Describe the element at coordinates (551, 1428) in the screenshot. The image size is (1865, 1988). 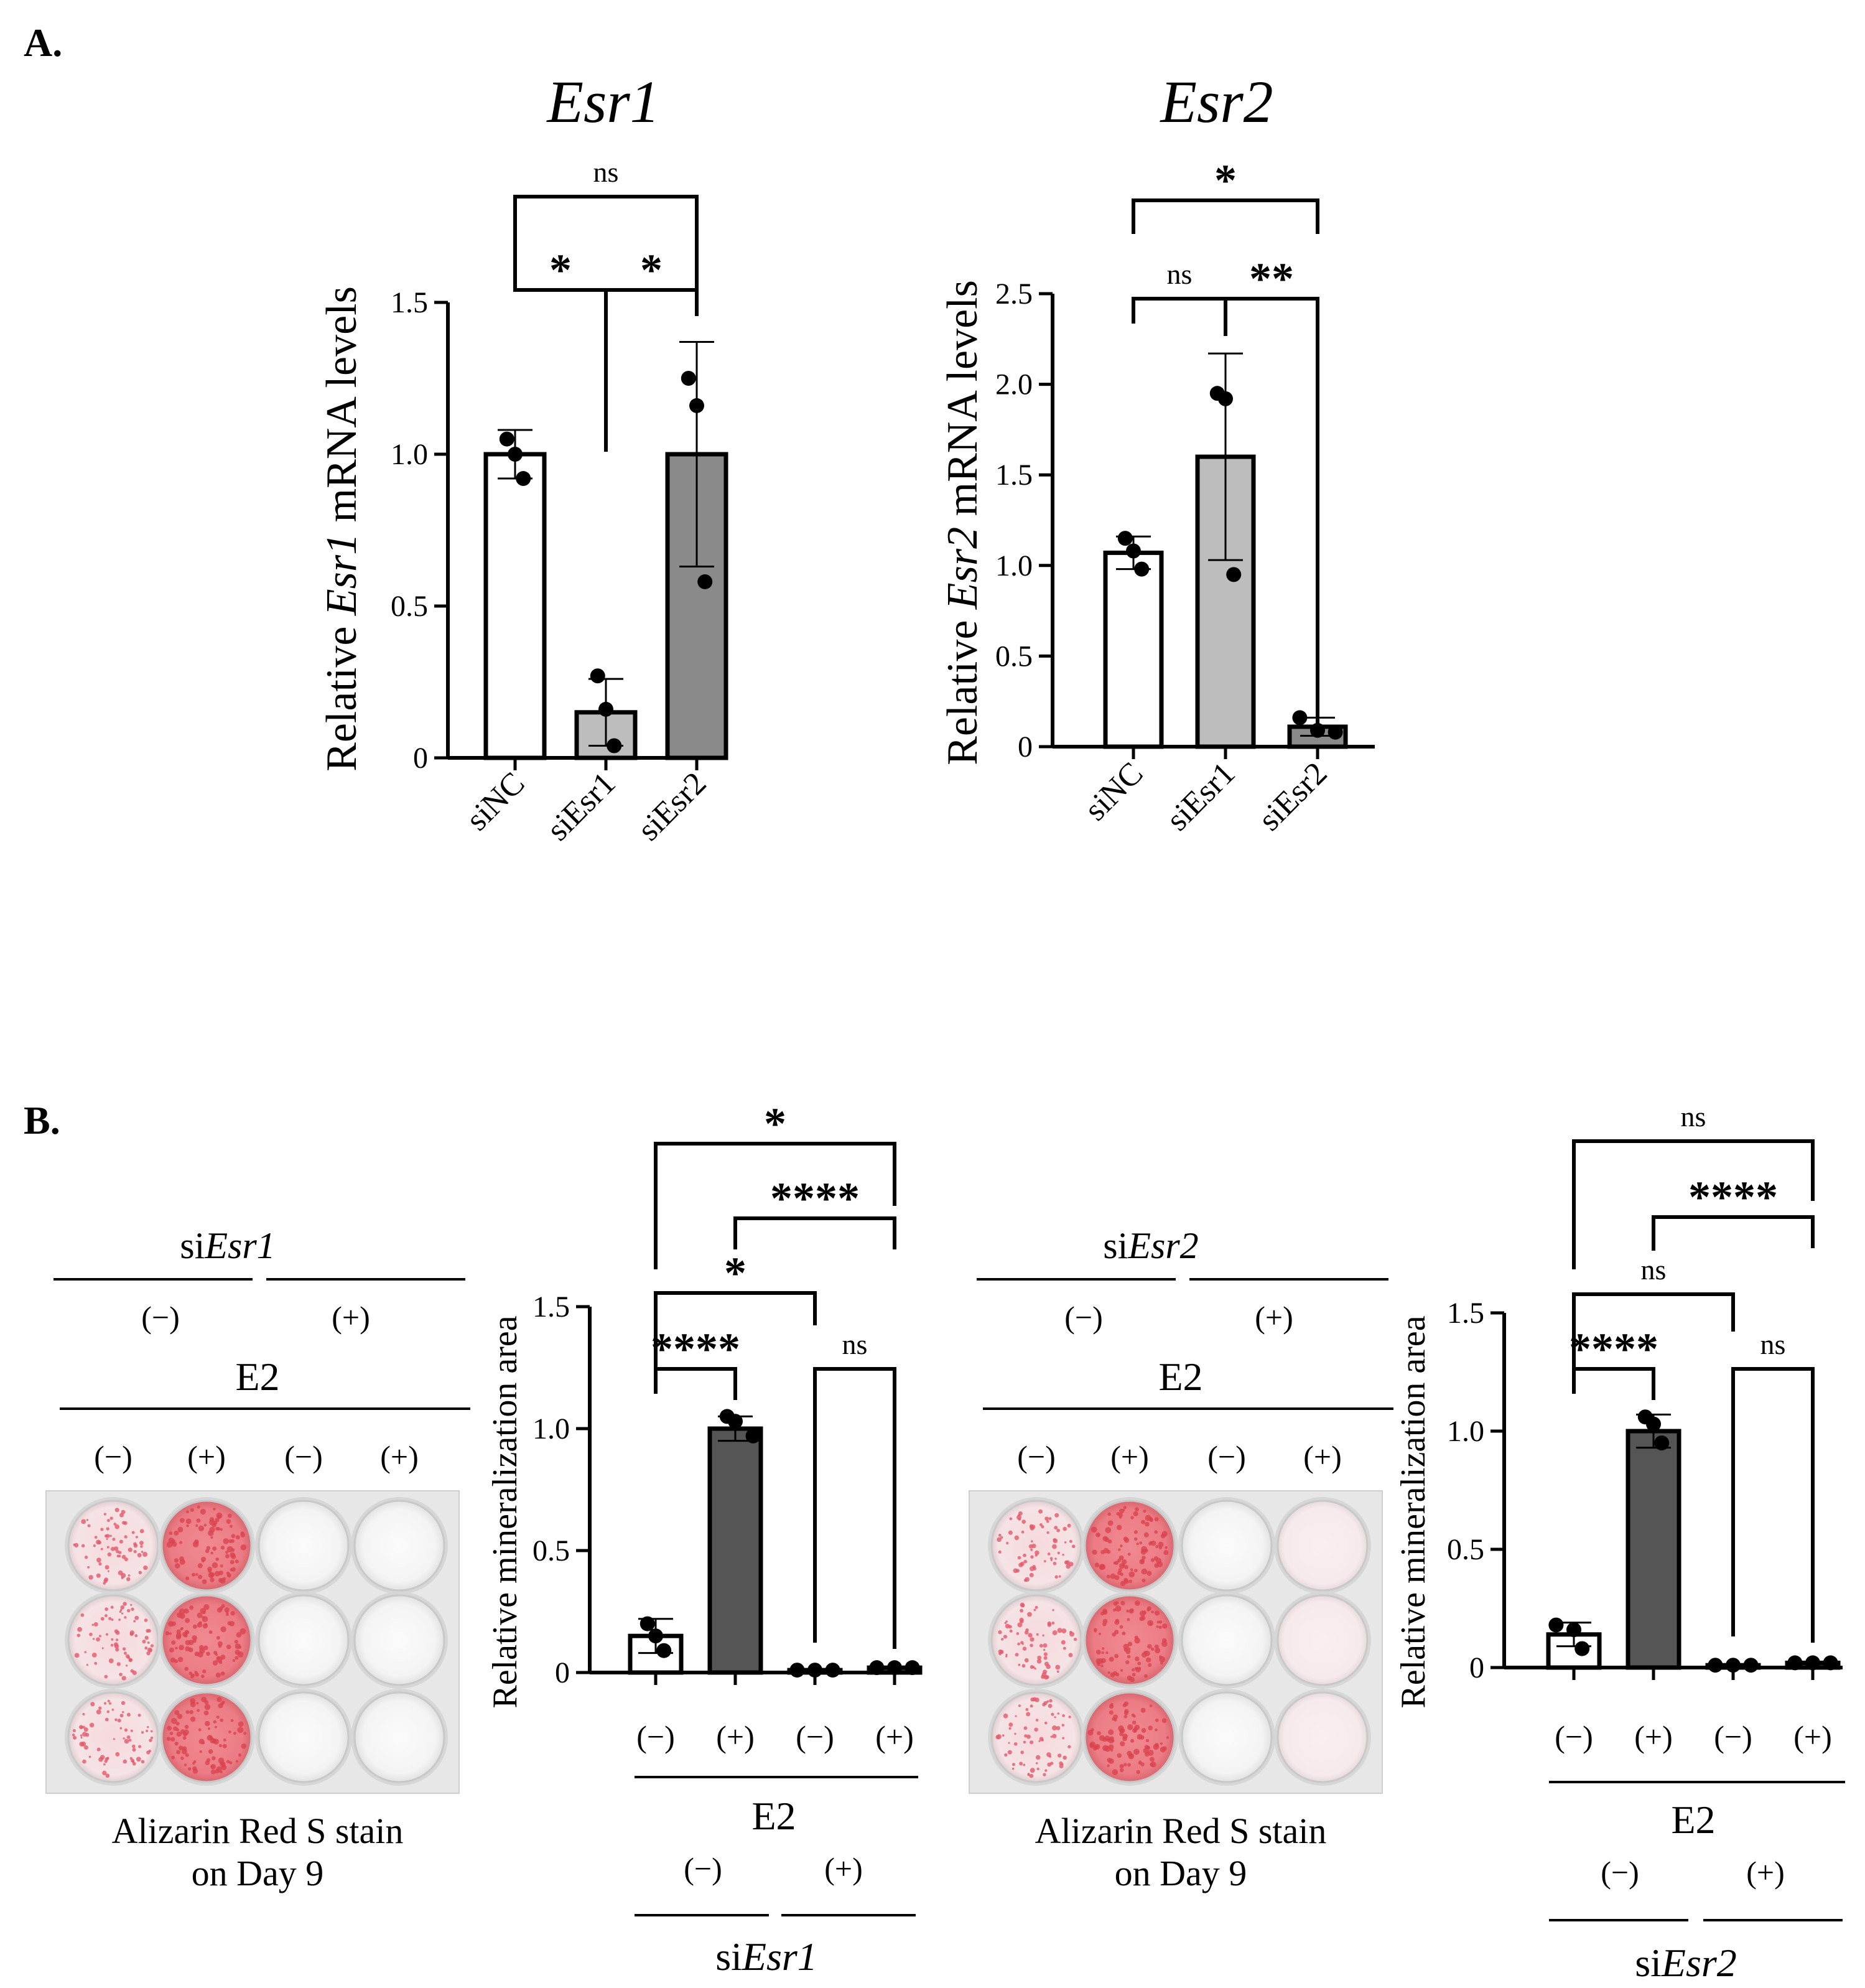
I see `y-tick-label: 1.0` at that location.